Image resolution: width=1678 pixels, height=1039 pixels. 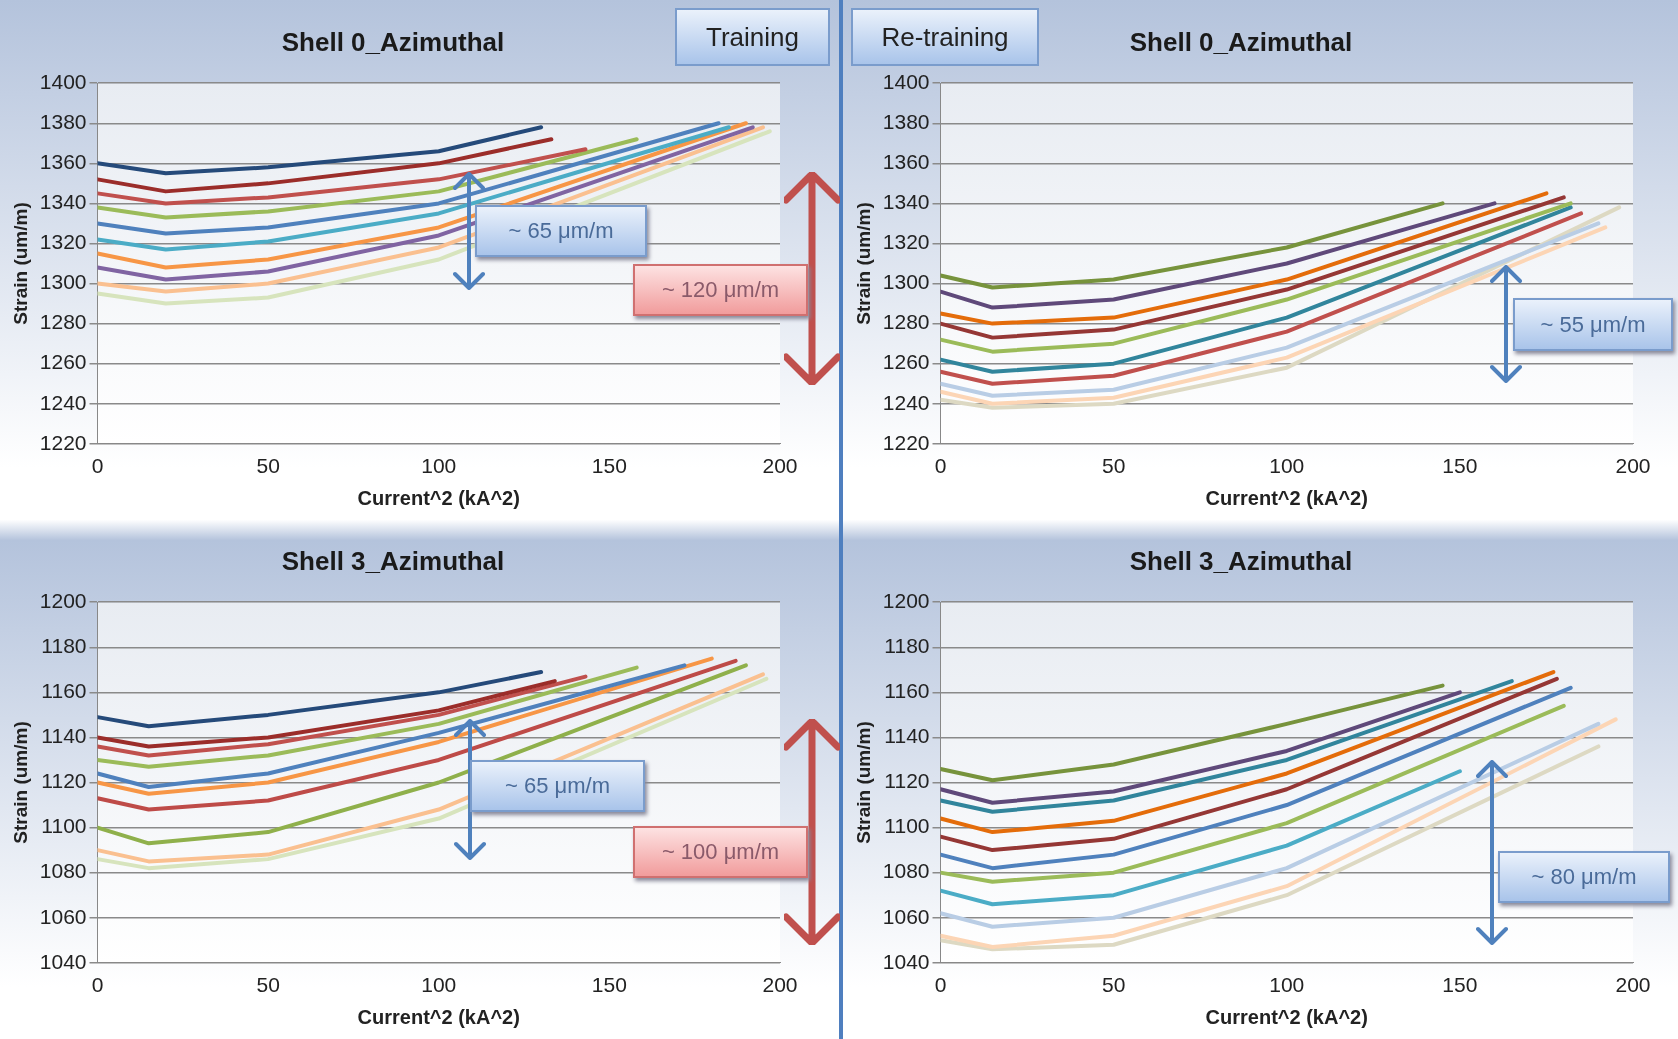 What do you see at coordinates (945, 37) in the screenshot?
I see `text: Re-training` at bounding box center [945, 37].